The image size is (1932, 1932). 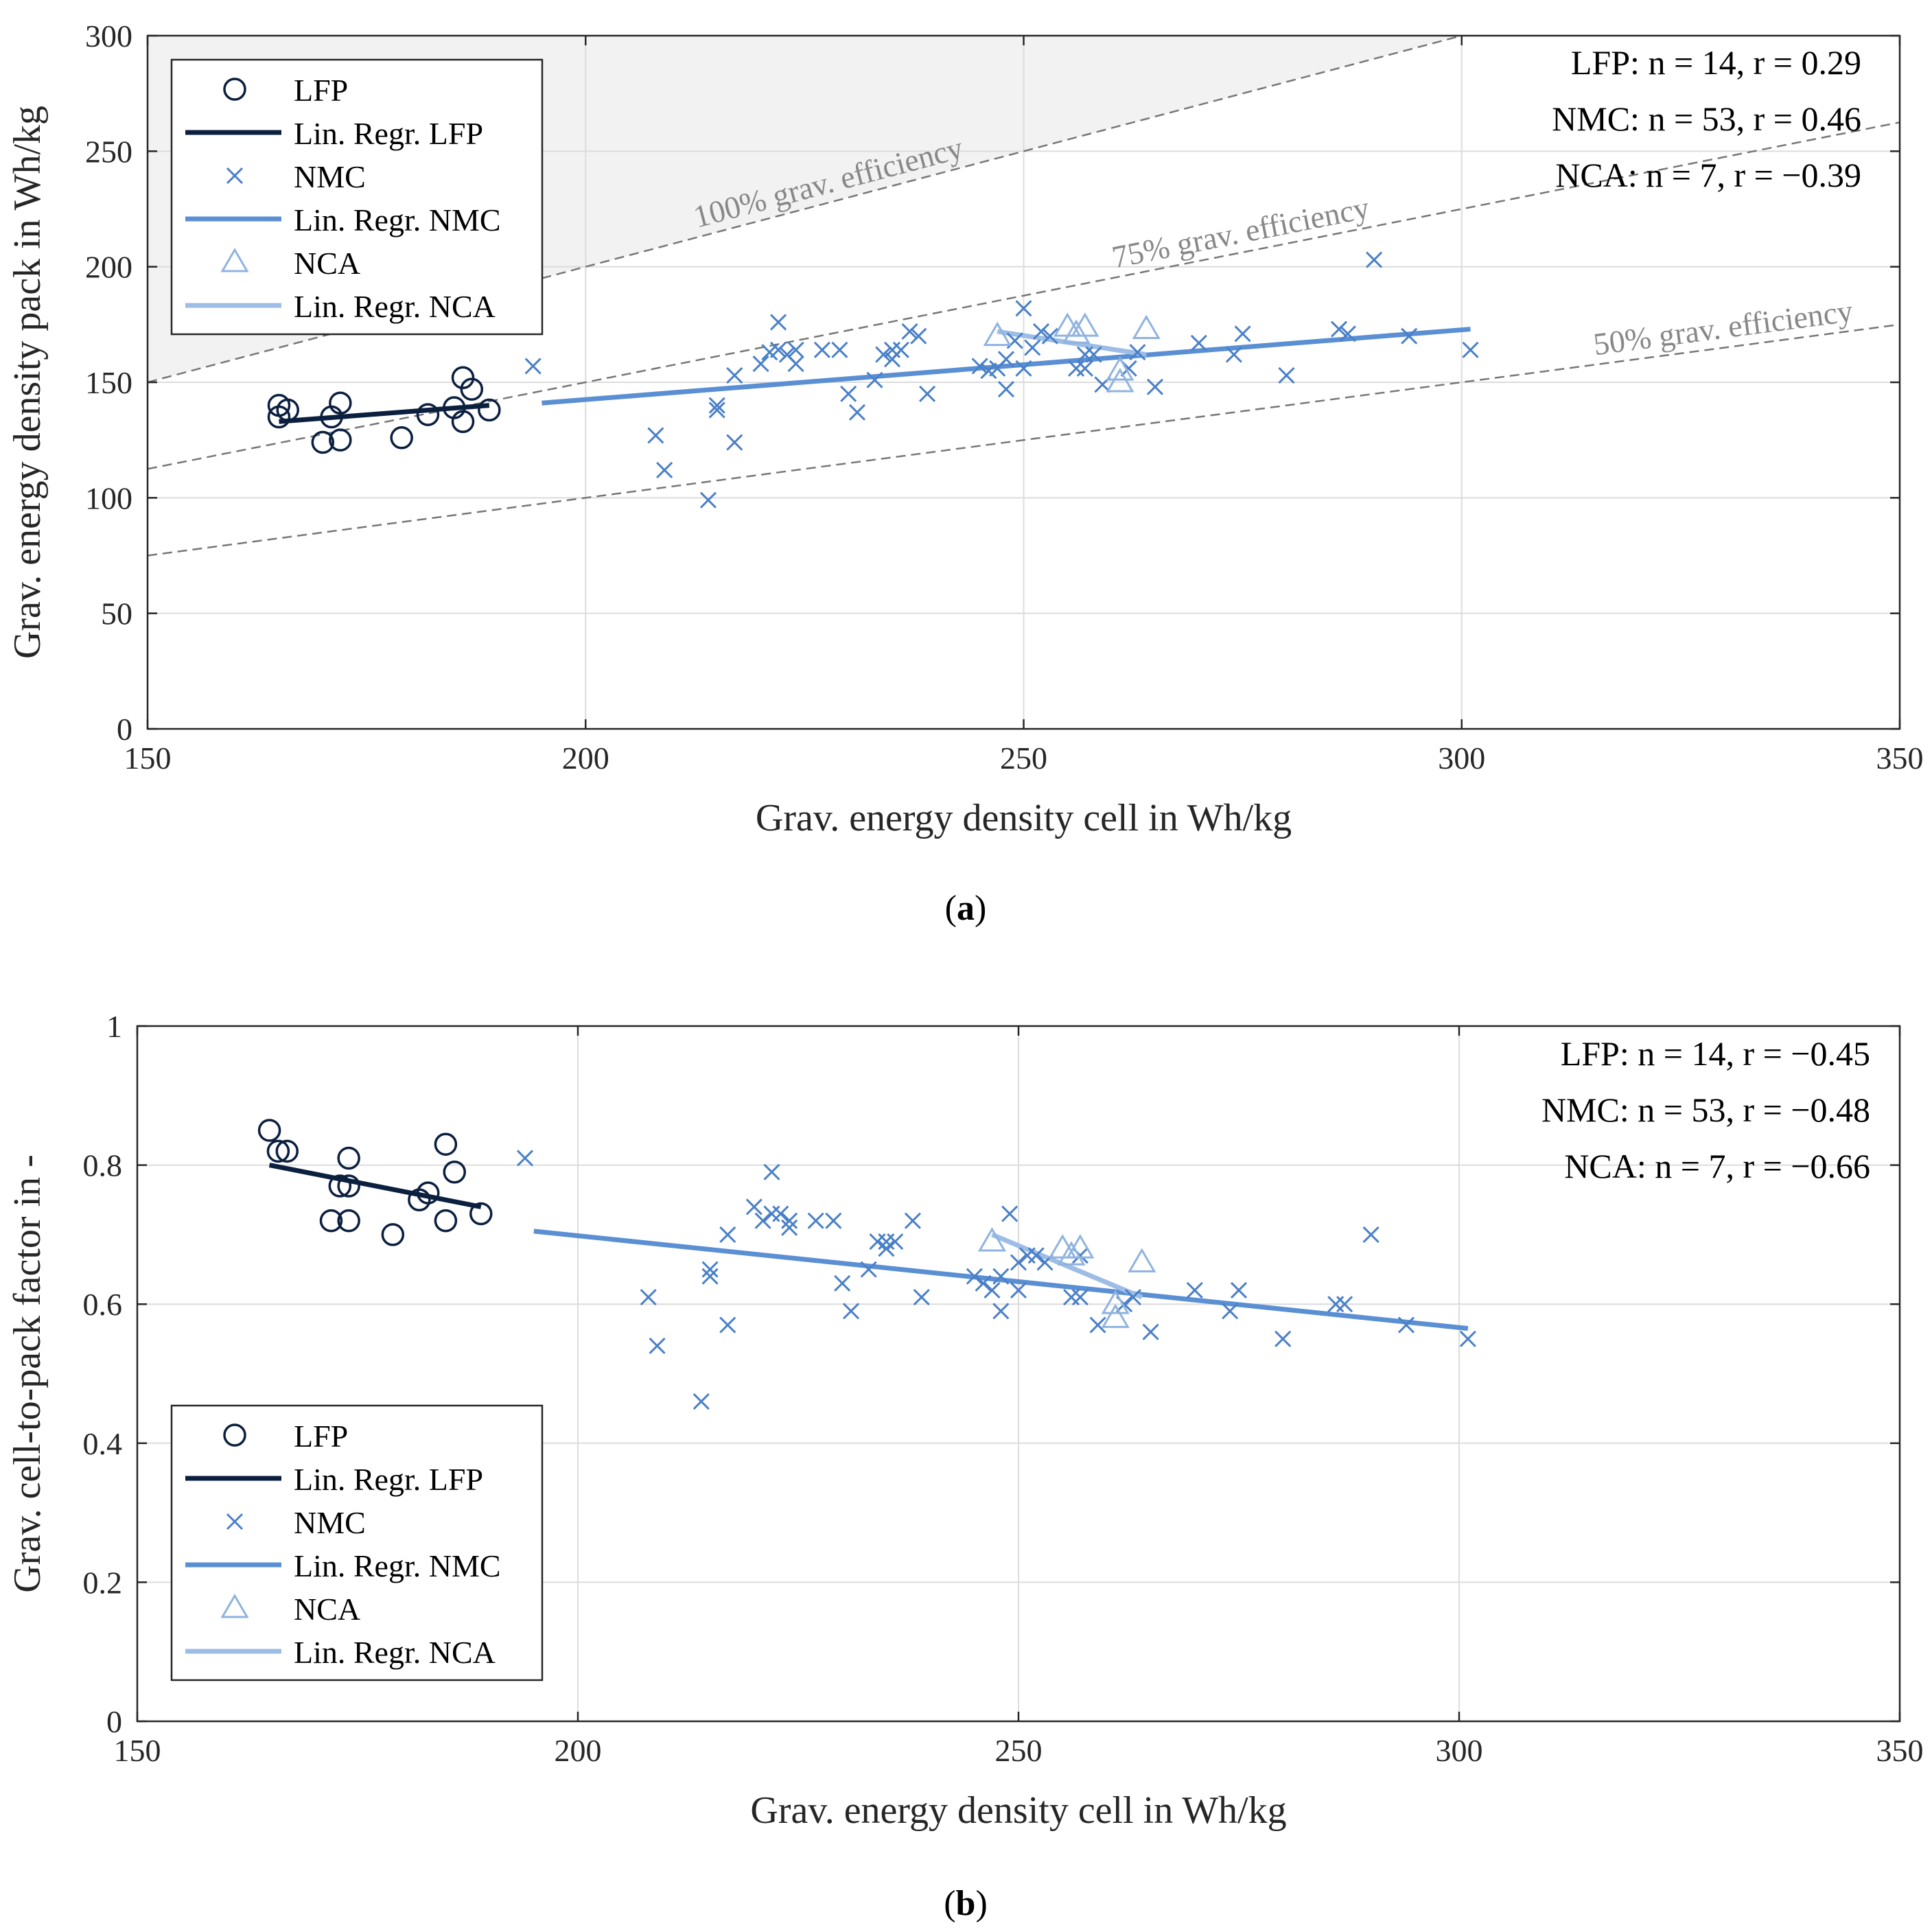 What do you see at coordinates (108, 152) in the screenshot?
I see `y-tick-label: 250` at bounding box center [108, 152].